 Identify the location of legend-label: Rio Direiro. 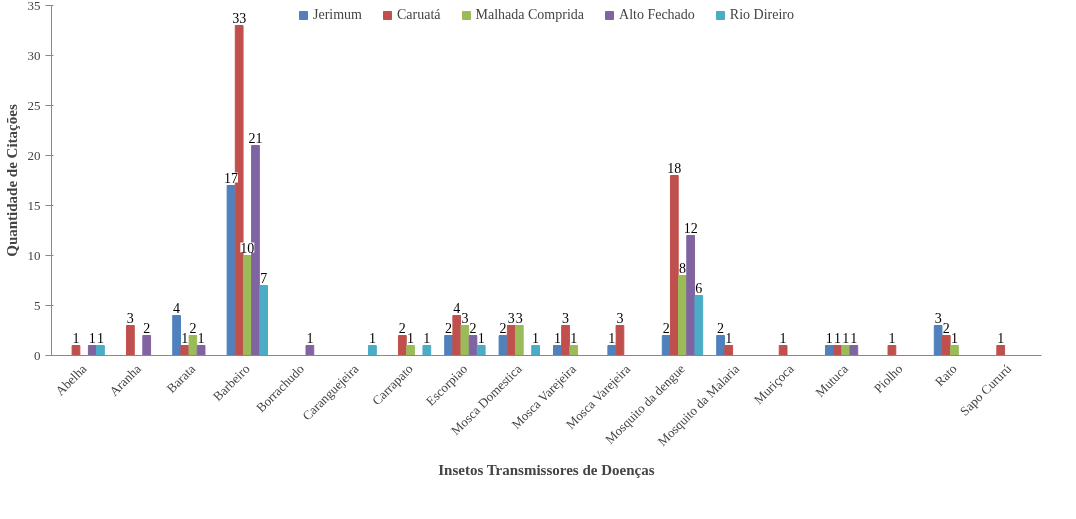
(761, 15).